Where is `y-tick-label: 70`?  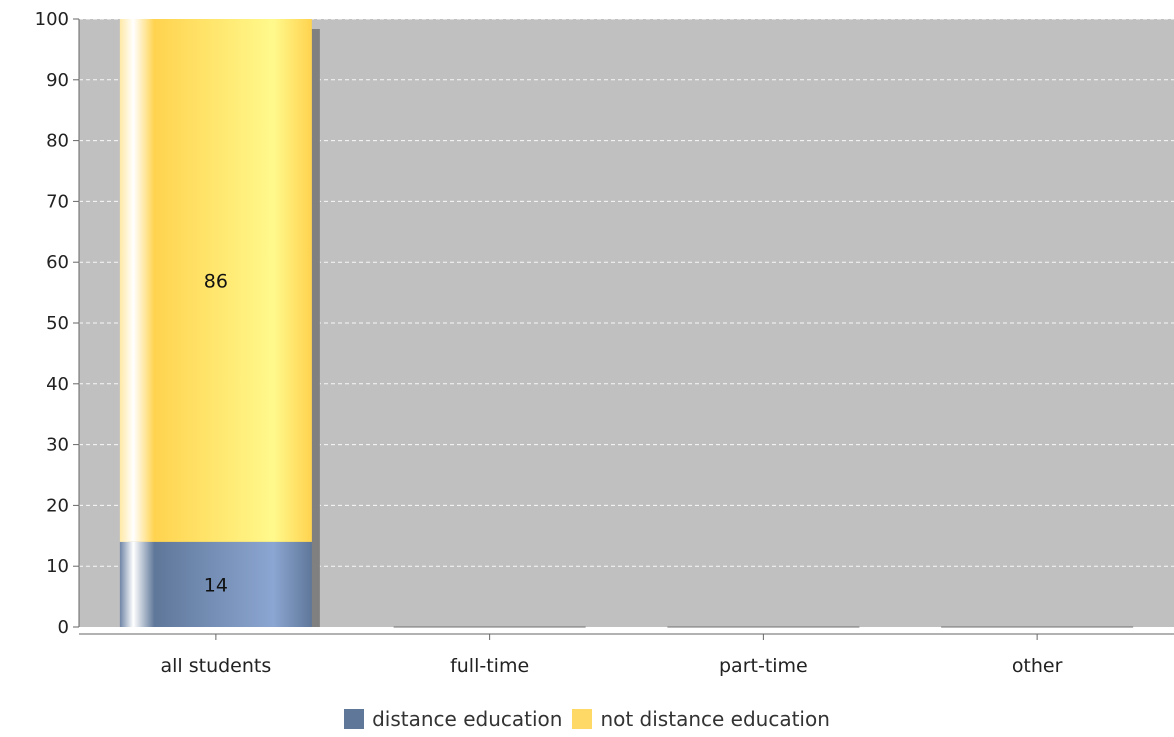 y-tick-label: 70 is located at coordinates (57, 201).